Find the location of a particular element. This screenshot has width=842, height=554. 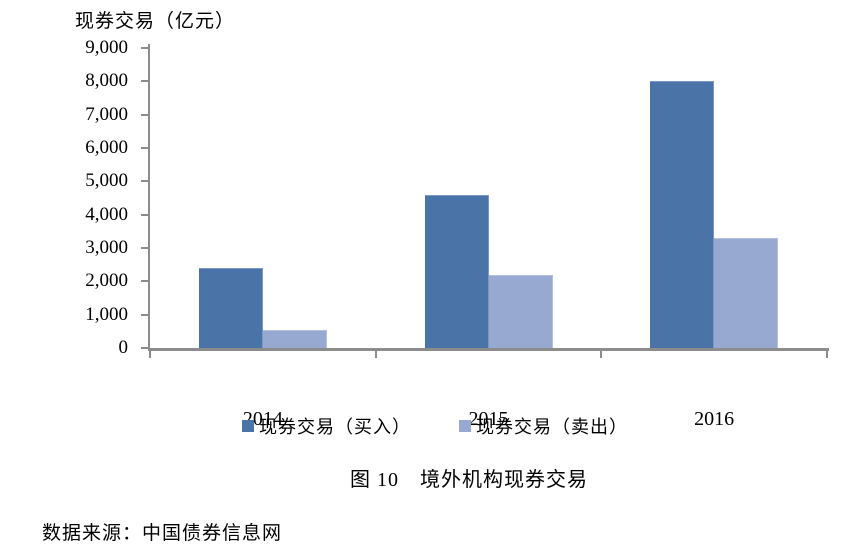

y-axis-tick-label: 6,000 is located at coordinates (106, 147).